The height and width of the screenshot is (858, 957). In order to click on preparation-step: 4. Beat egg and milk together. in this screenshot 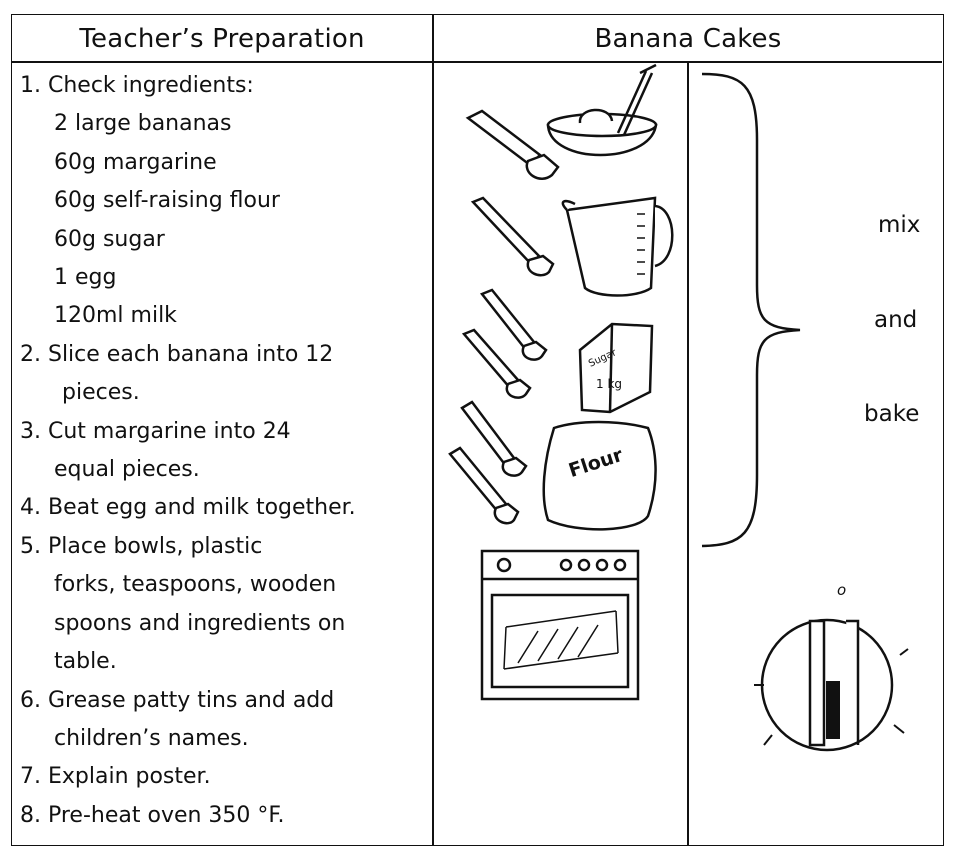, I will do `click(188, 508)`.